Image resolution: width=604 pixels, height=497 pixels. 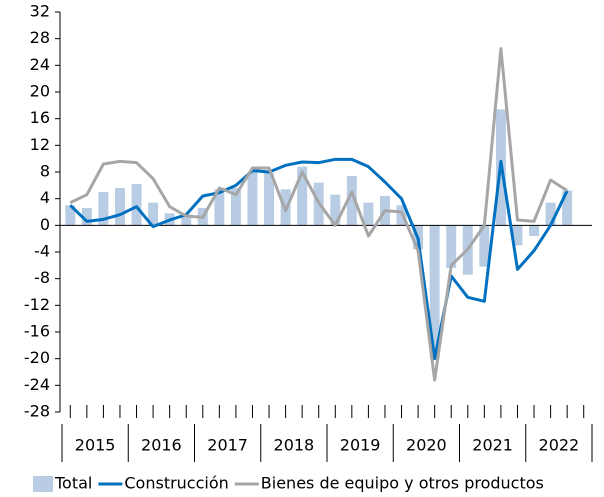 I want to click on x-group-label: 2020, so click(x=426, y=445).